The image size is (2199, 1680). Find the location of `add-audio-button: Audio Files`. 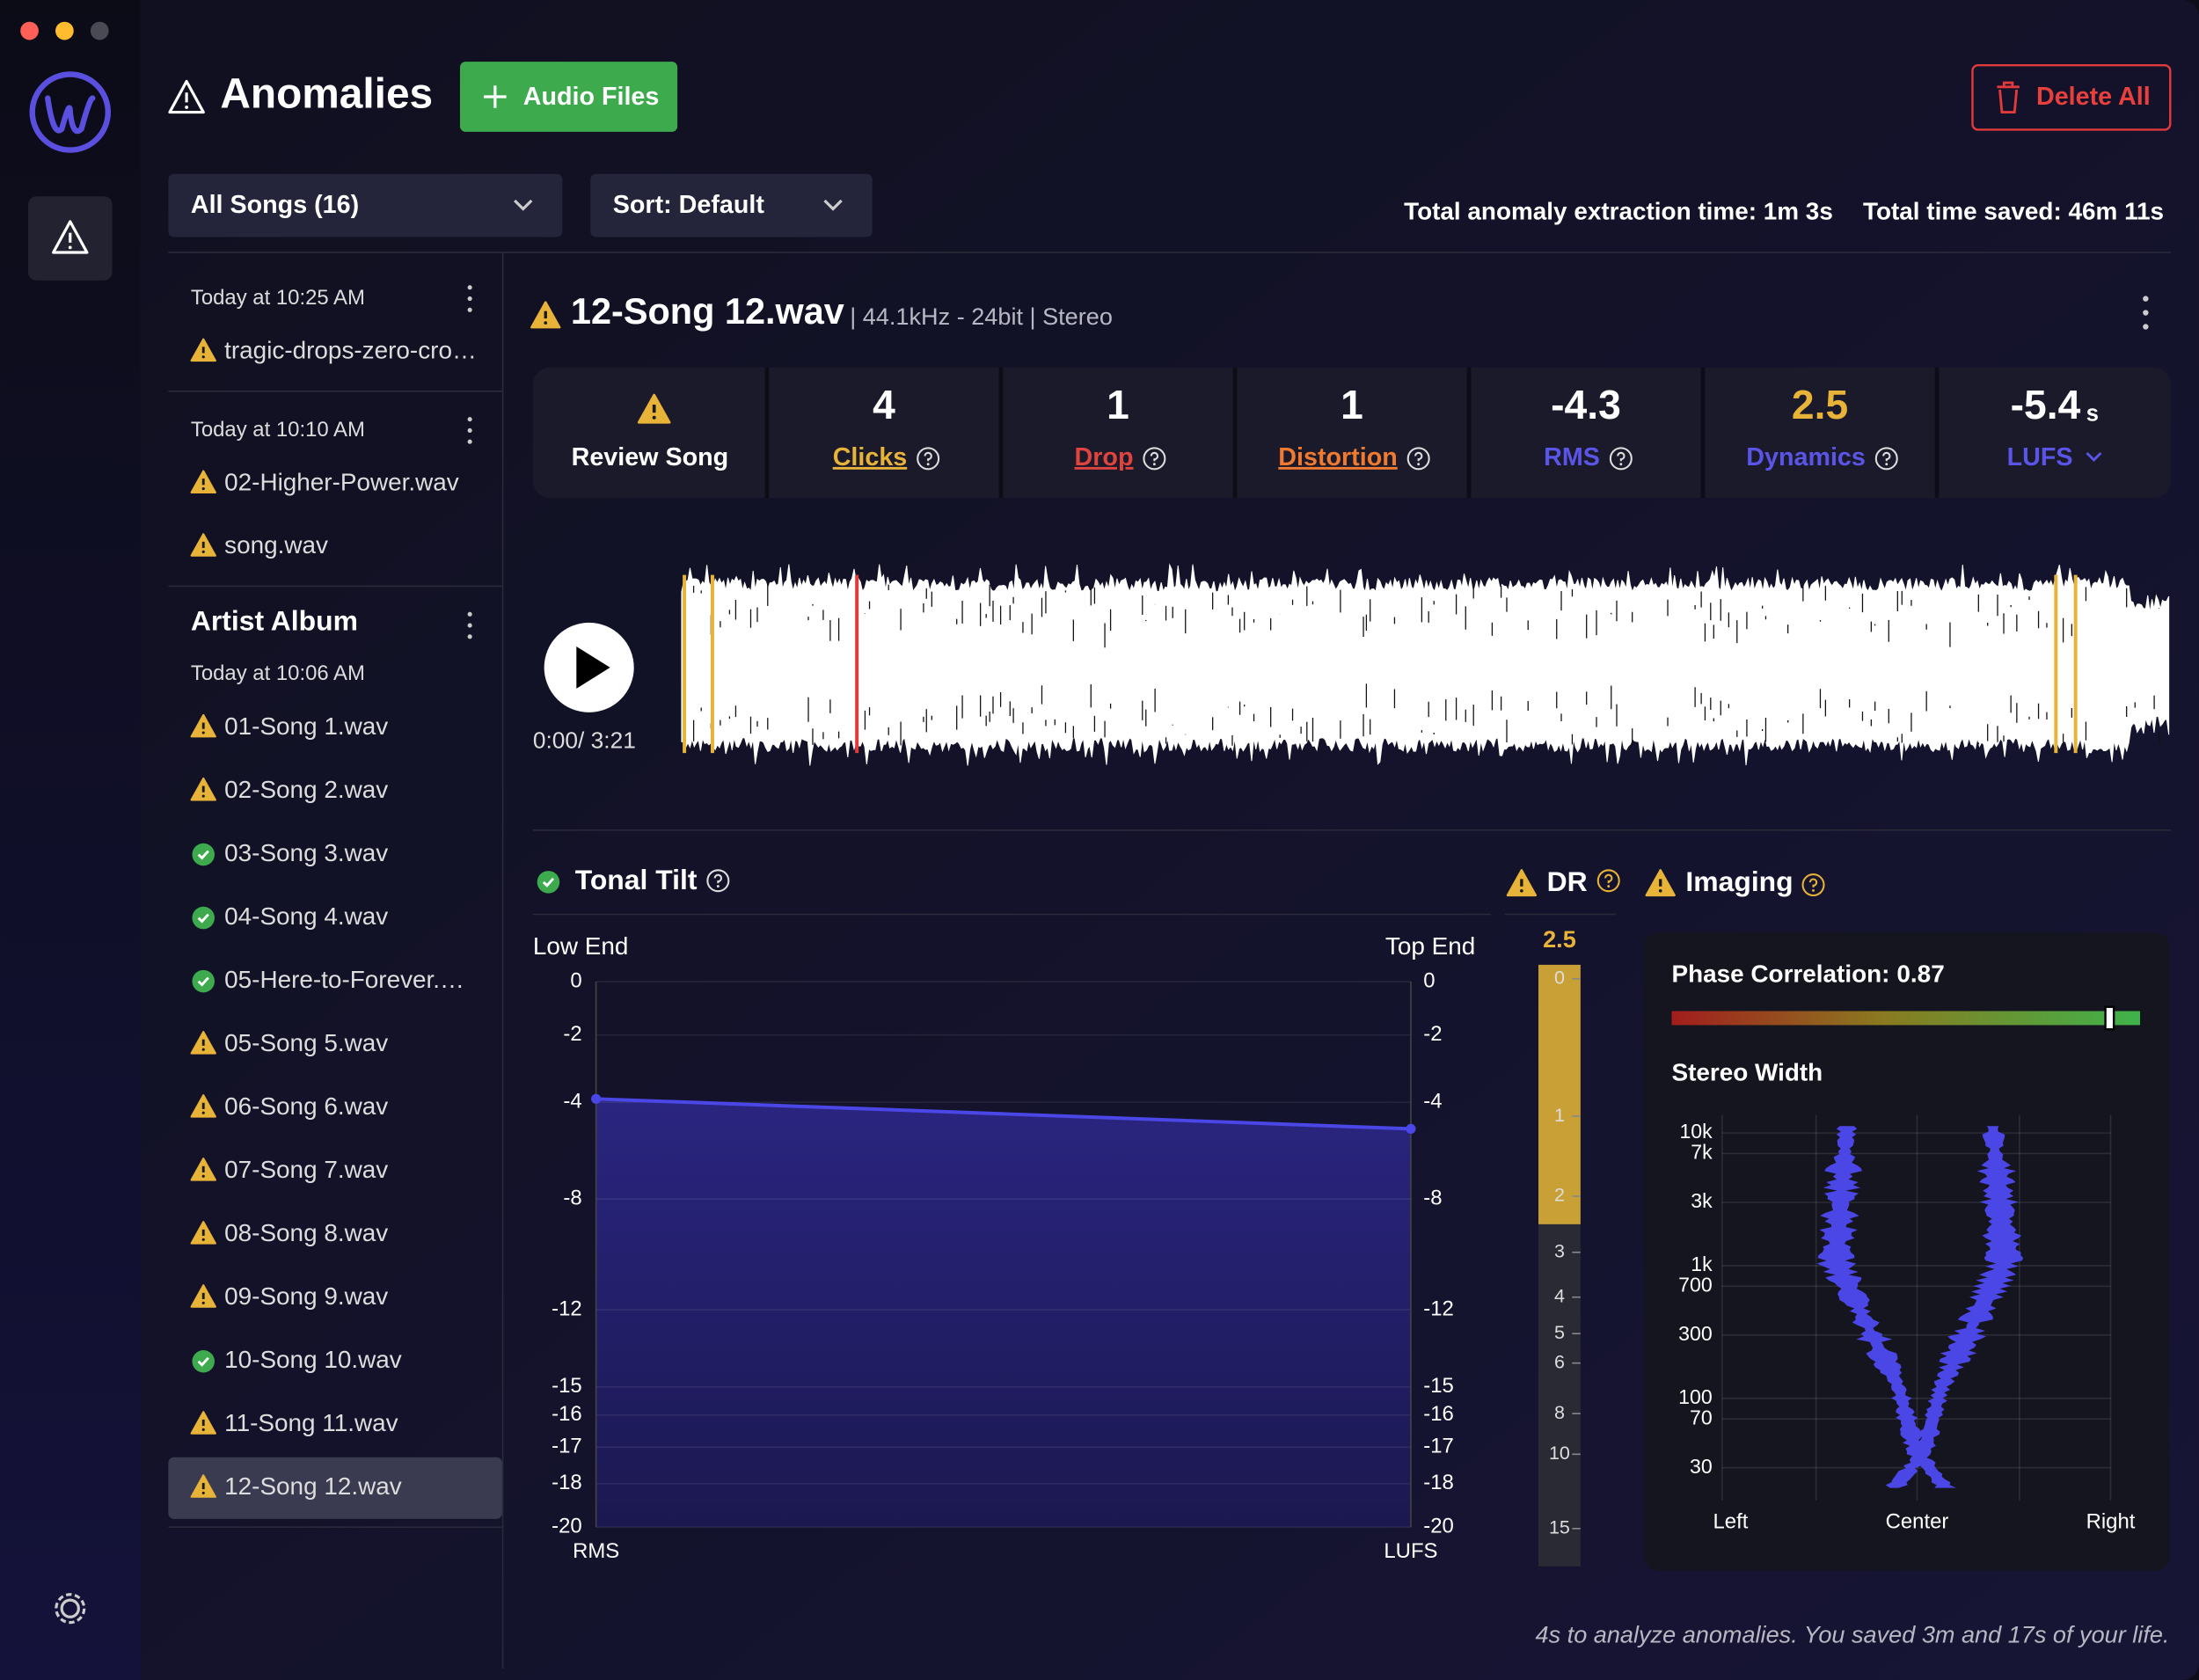

add-audio-button: Audio Files is located at coordinates (568, 97).